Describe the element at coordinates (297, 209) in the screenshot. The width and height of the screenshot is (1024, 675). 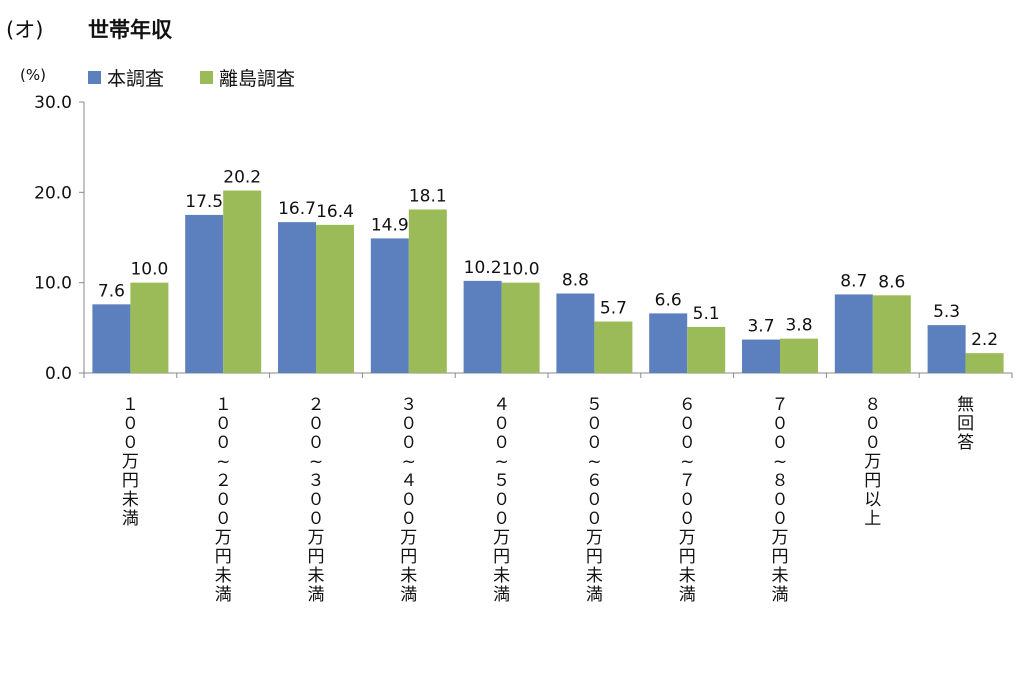
I see `data-label: 16.7` at that location.